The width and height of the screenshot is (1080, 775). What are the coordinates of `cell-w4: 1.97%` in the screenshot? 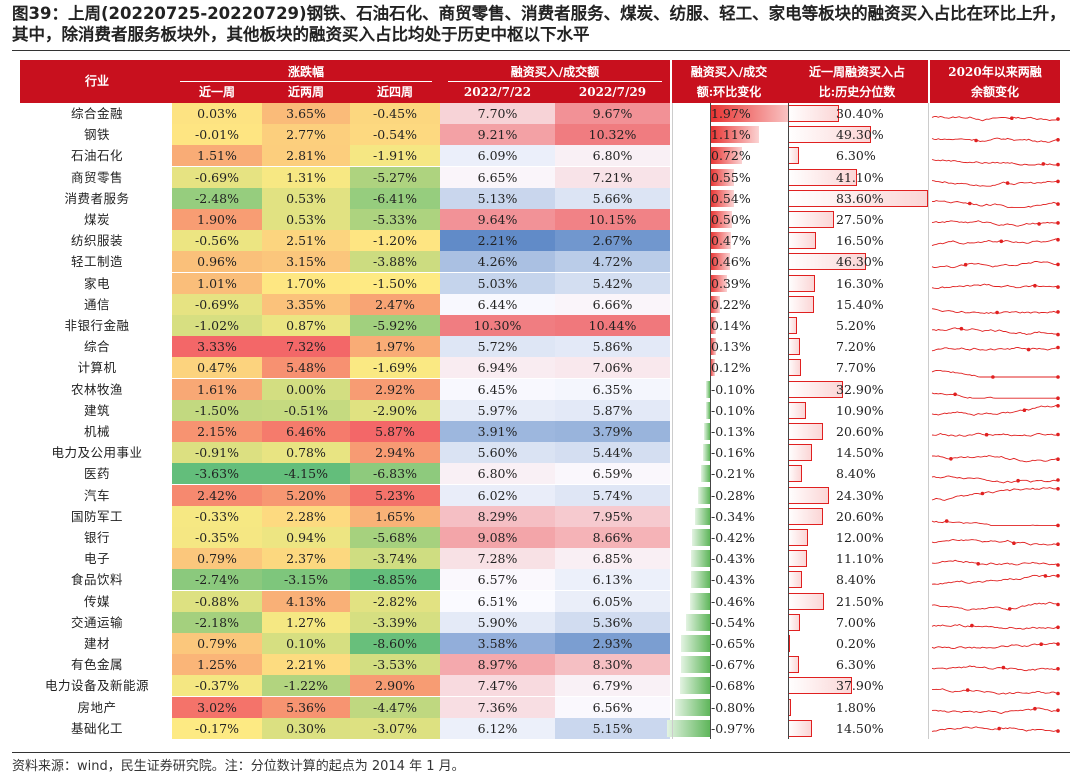 It's located at (395, 347).